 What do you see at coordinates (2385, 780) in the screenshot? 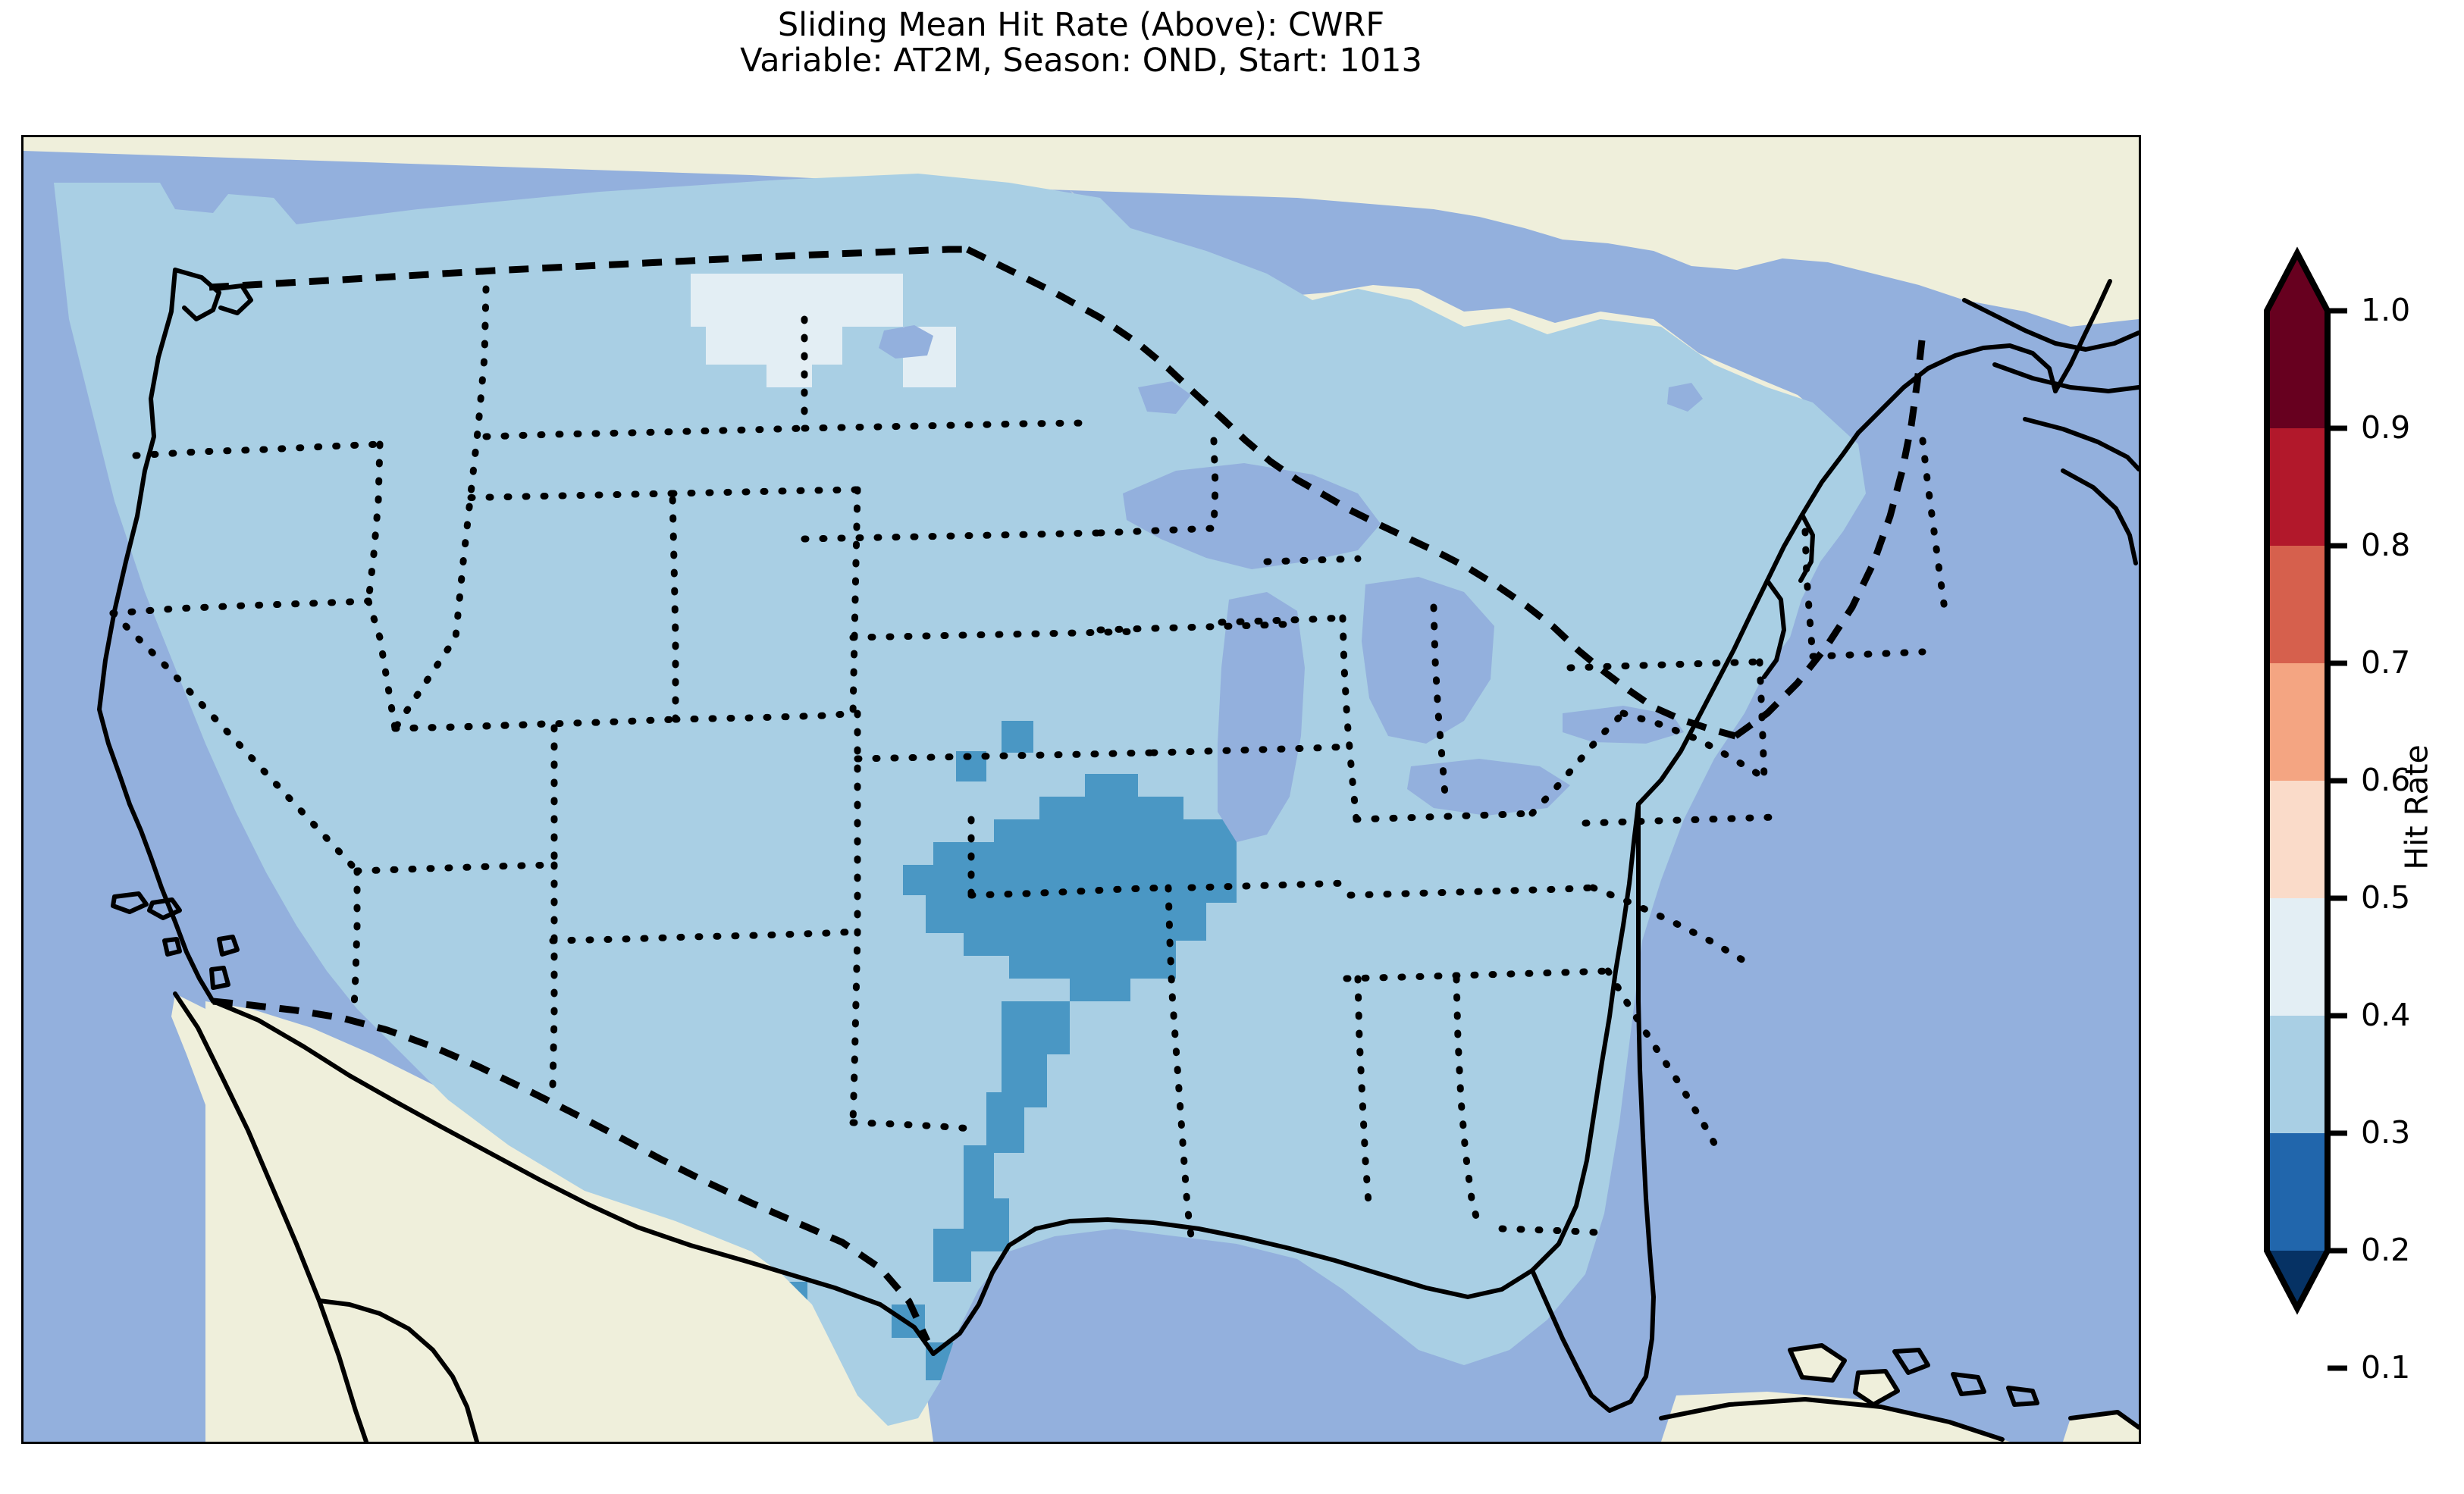
I see `colorbar-tick-label: 0.6` at bounding box center [2385, 780].